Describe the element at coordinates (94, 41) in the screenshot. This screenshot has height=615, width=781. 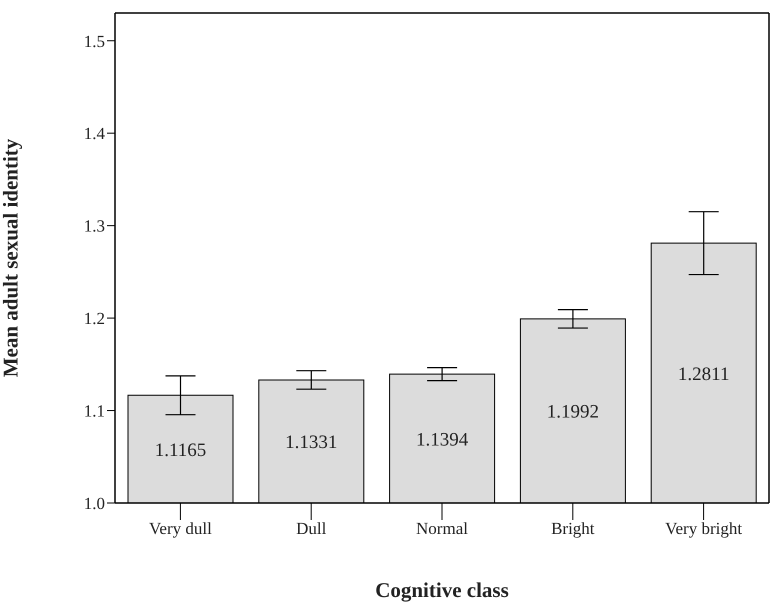
I see `y-tick-label: 1.5` at that location.